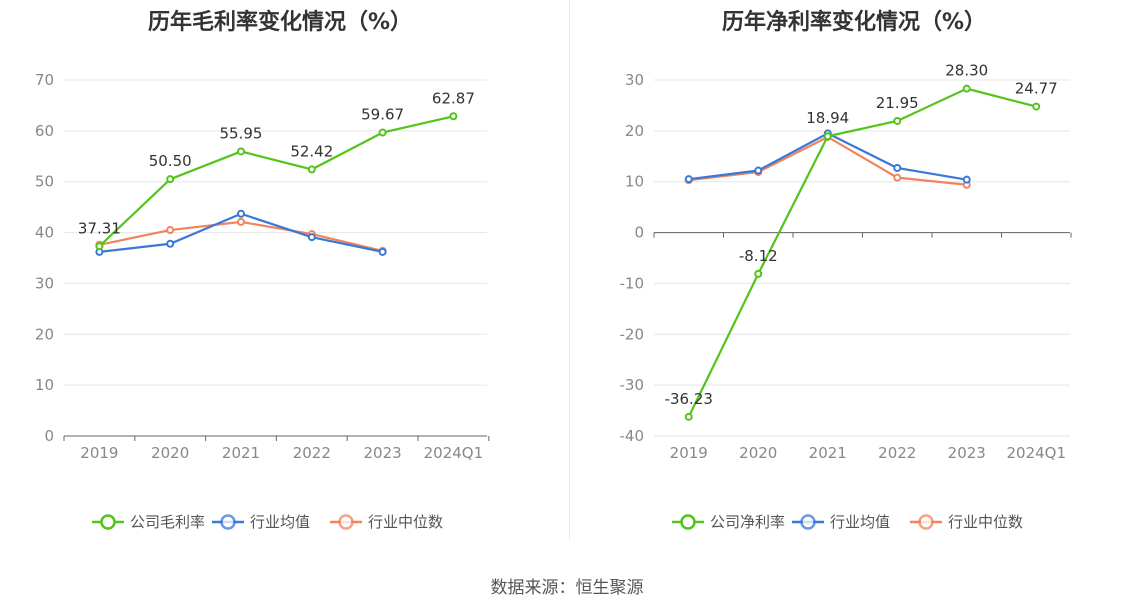 This screenshot has height=612, width=1134. I want to click on y-tick-label: 70, so click(44, 80).